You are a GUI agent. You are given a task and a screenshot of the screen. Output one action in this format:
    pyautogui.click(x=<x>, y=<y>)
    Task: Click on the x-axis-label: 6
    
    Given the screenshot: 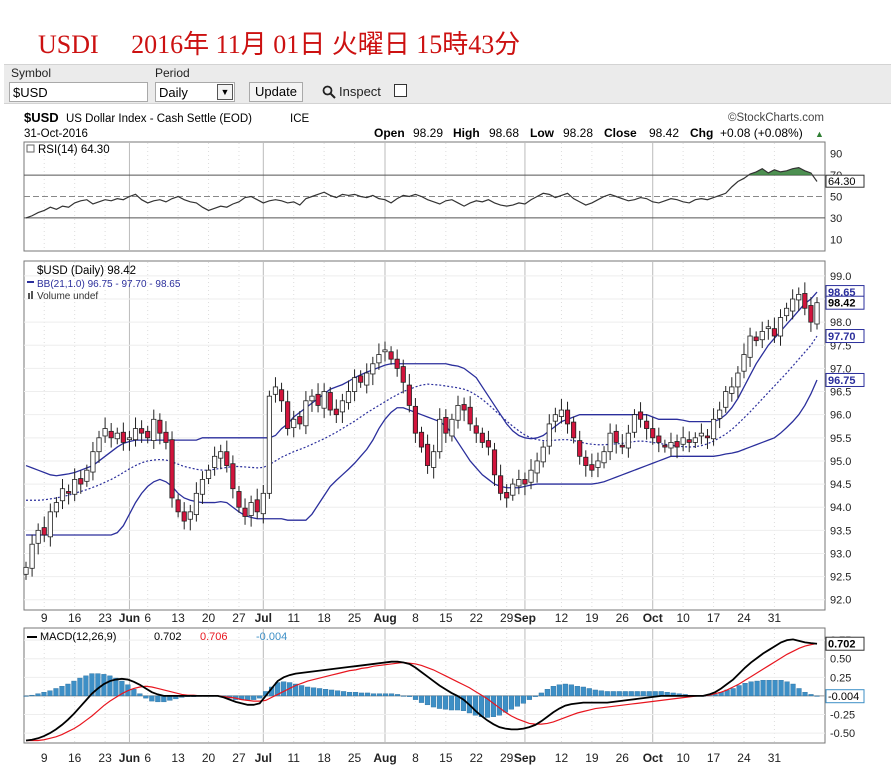 What is the action you would take?
    pyautogui.click(x=147, y=618)
    